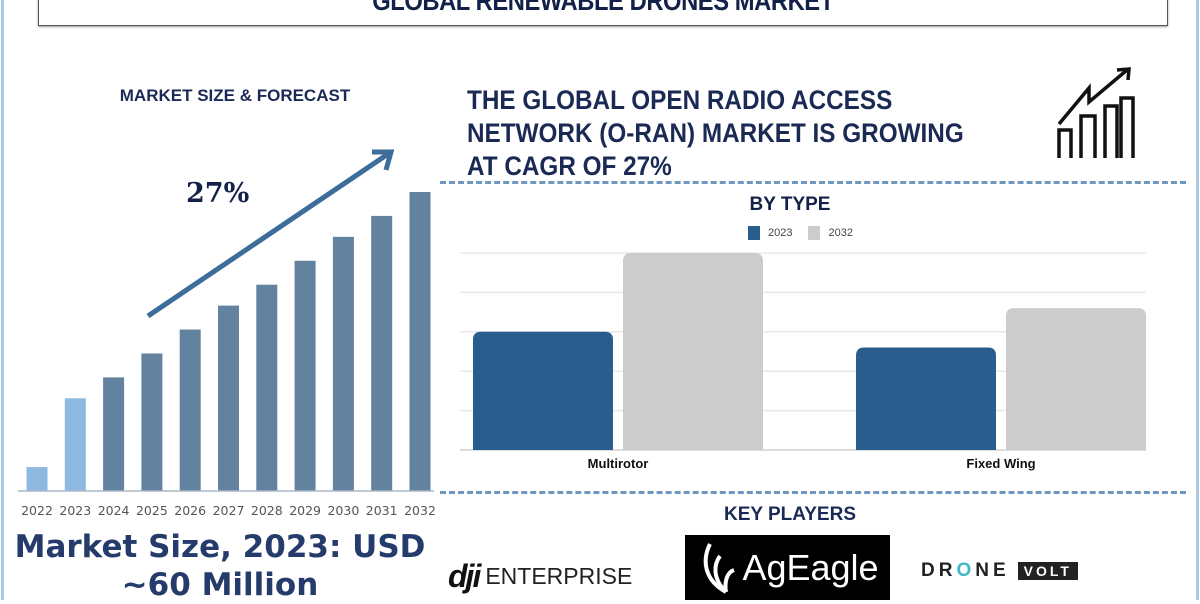 This screenshot has height=604, width=1200. Describe the element at coordinates (220, 547) in the screenshot. I see `market-size-line1: Market Size, 2023: USD` at that location.